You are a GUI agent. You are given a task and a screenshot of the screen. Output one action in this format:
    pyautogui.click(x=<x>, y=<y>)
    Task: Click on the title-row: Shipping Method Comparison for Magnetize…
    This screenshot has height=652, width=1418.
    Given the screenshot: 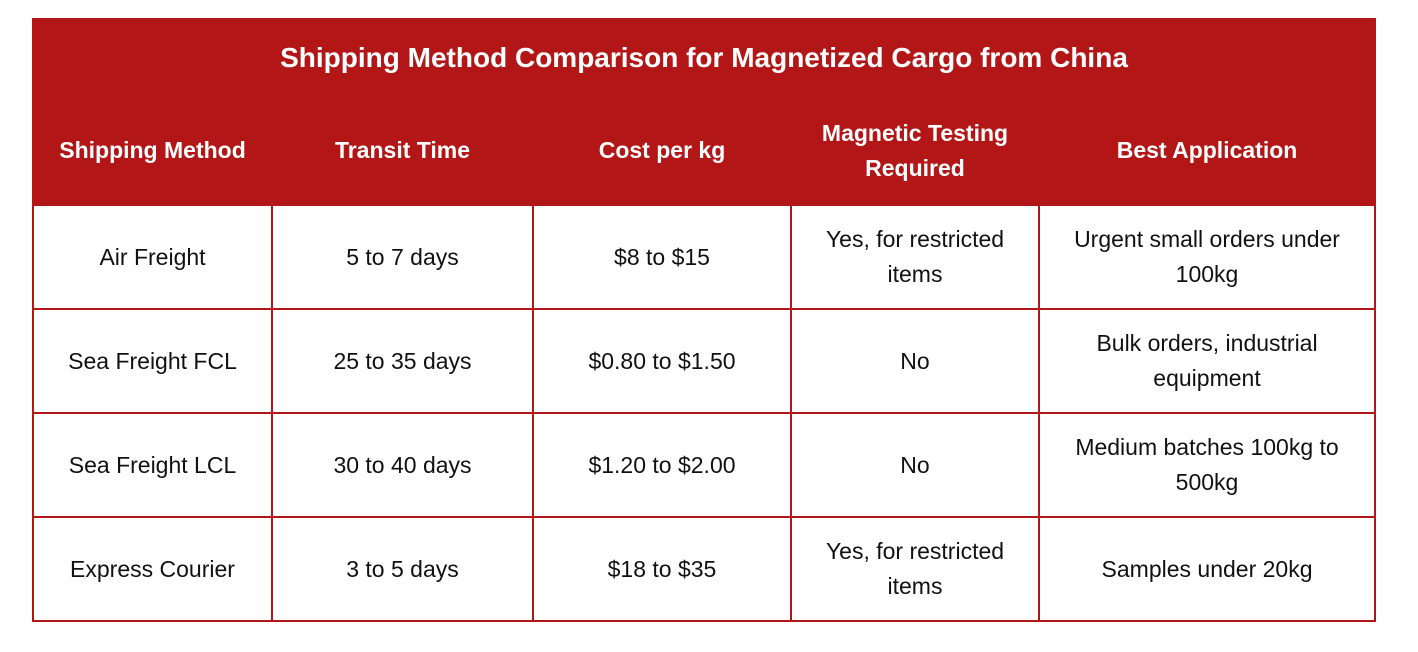 What is the action you would take?
    pyautogui.click(x=704, y=57)
    